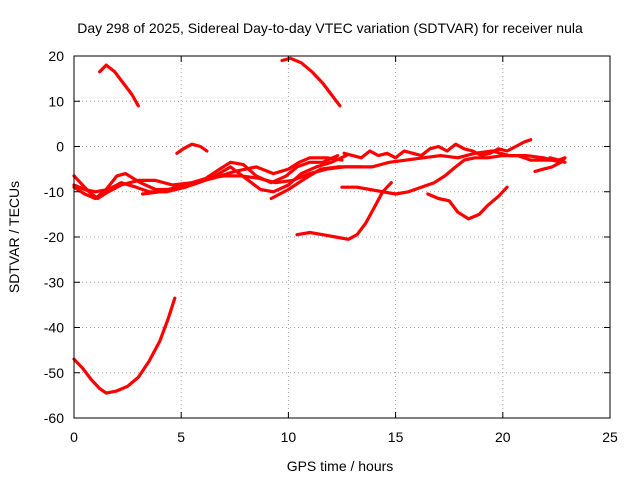 The image size is (640, 480). I want to click on y-tick-label: 20, so click(56, 56).